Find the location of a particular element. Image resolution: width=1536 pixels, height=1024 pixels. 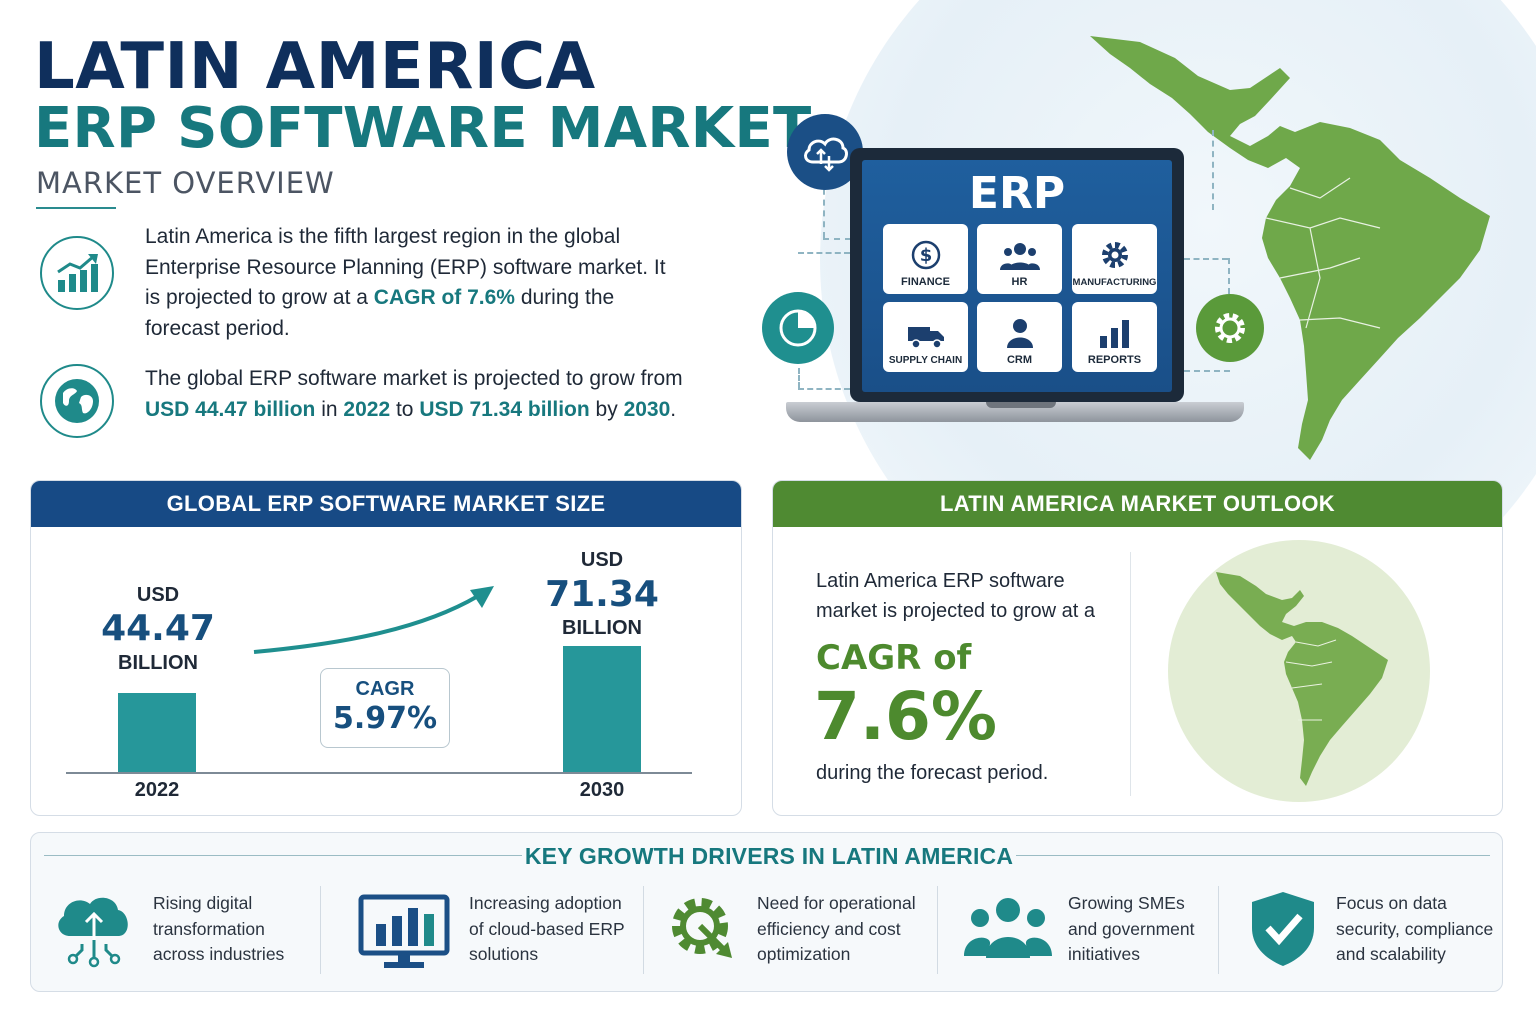

shield-check-icon is located at coordinates (1283, 929).